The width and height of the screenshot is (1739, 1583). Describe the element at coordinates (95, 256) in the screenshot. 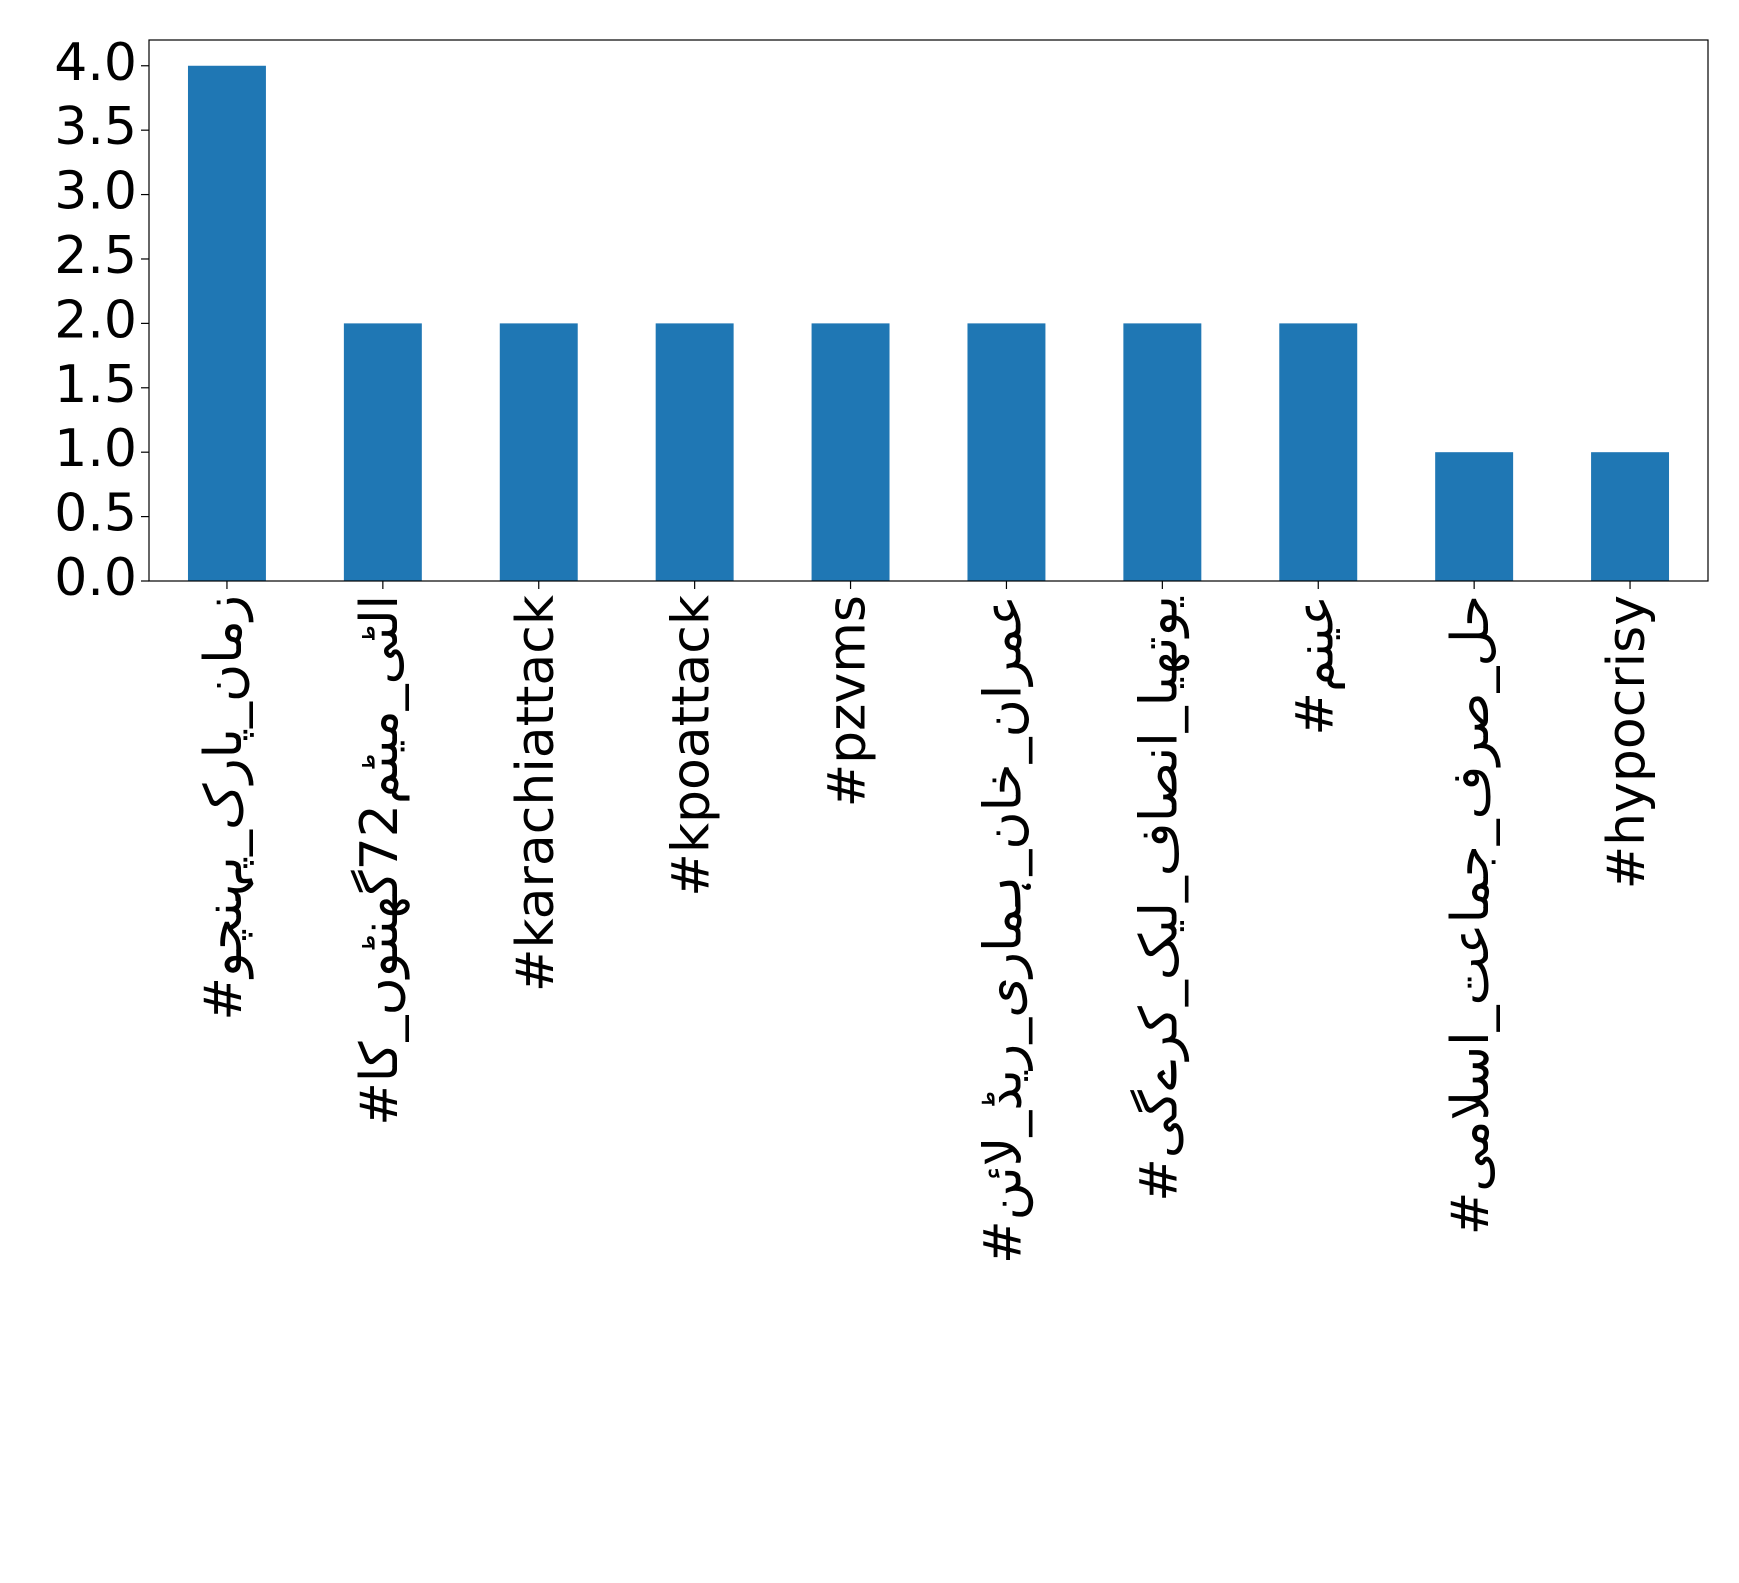

I see `y-tick-label: 2.5` at that location.